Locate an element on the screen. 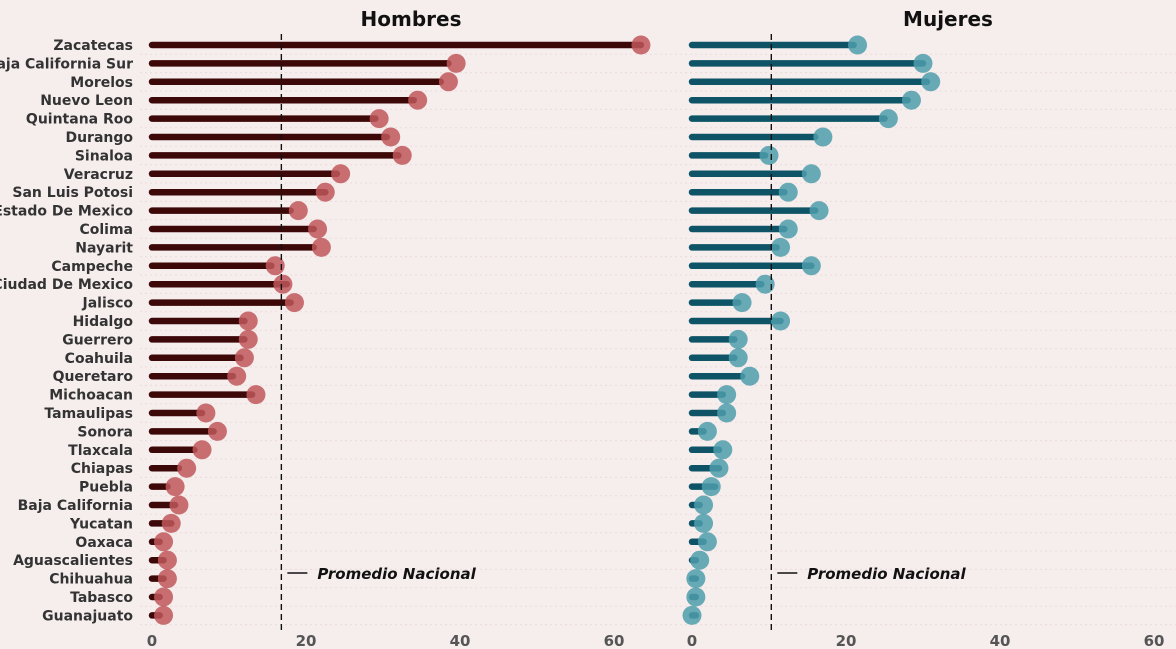 Image resolution: width=1176 pixels, height=649 pixels. state-label: Baja California Sur is located at coordinates (66, 64).